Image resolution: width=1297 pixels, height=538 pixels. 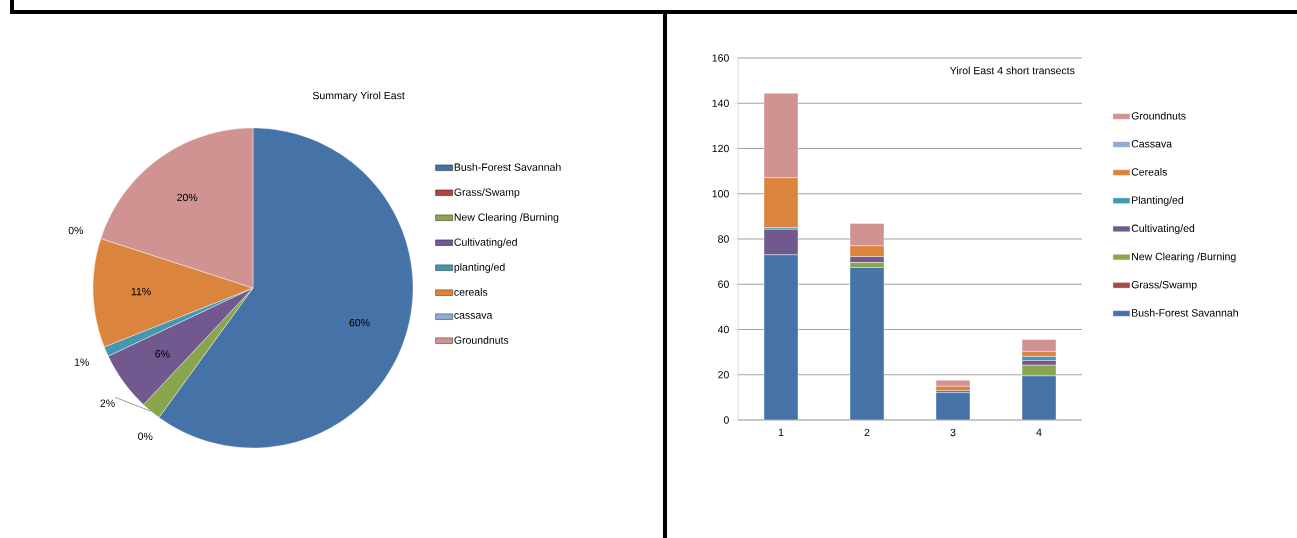 I want to click on legend-label: cereals, so click(x=471, y=292).